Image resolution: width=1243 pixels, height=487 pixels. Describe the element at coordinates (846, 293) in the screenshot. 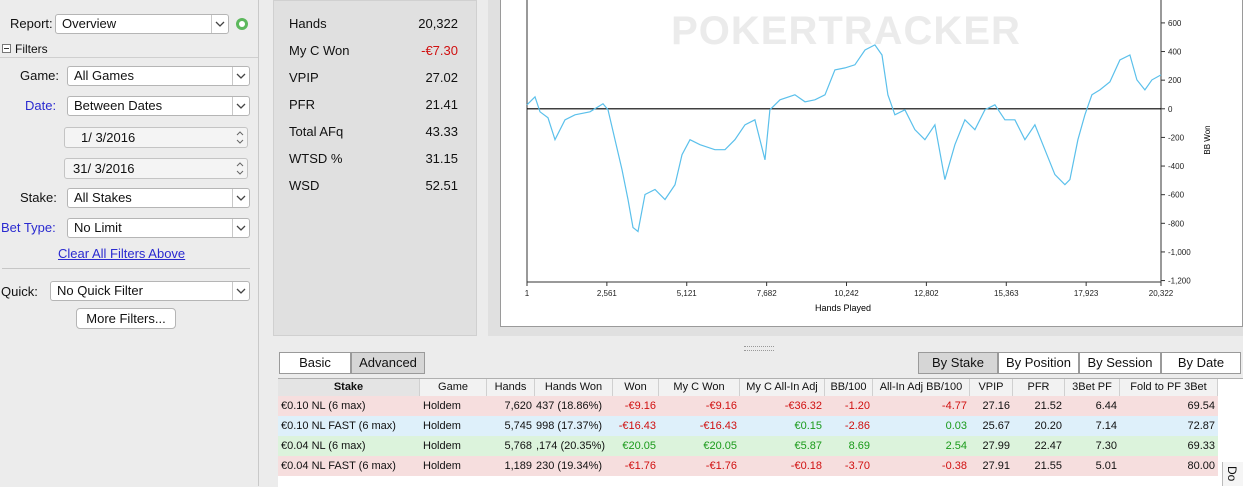

I see `x-tick-label: 10,242` at that location.